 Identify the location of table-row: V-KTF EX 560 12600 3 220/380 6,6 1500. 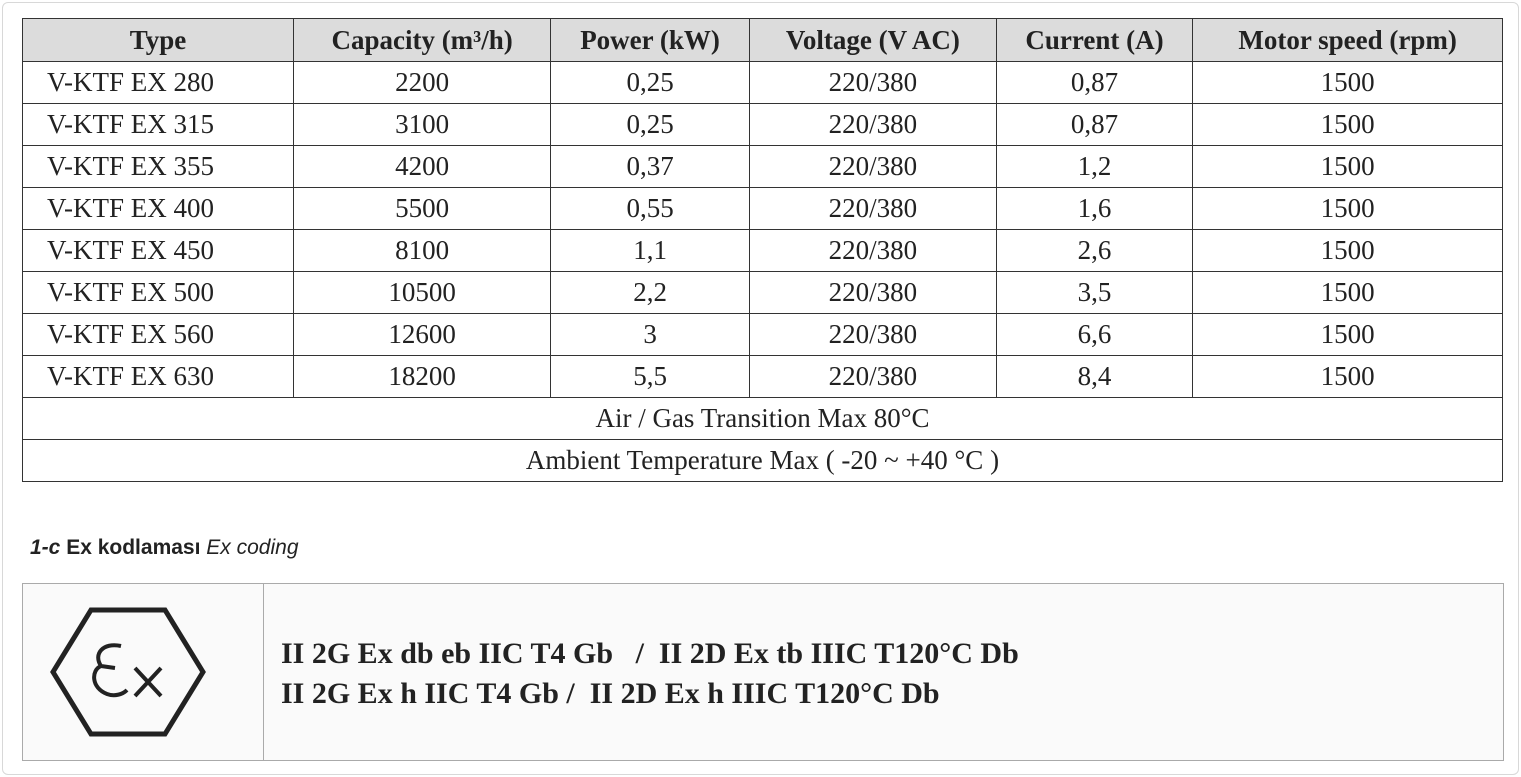
(762, 334).